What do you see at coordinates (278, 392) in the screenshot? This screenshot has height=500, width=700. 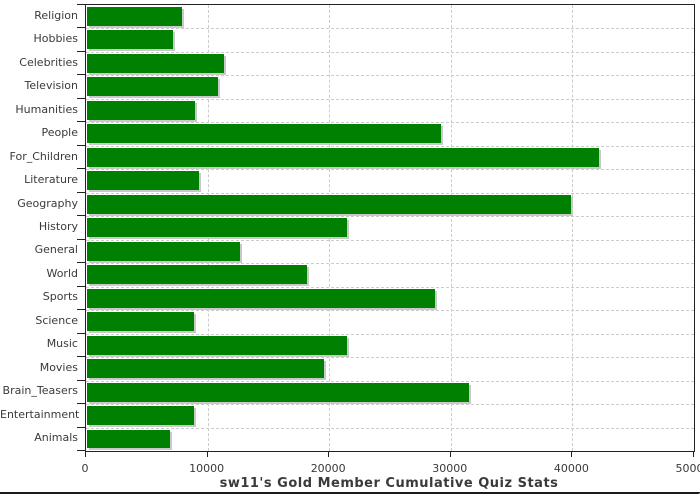 I see `bar-brain_teasers` at bounding box center [278, 392].